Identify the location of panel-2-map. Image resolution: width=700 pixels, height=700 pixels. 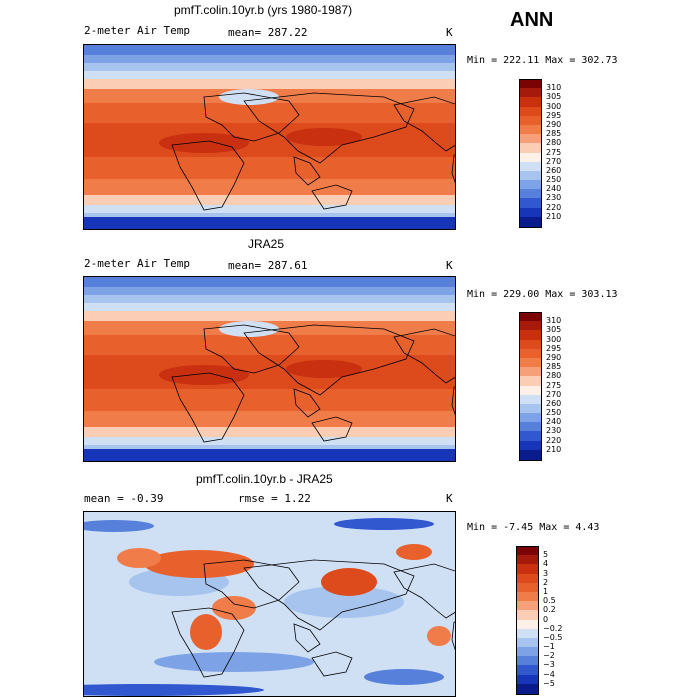
(269, 369).